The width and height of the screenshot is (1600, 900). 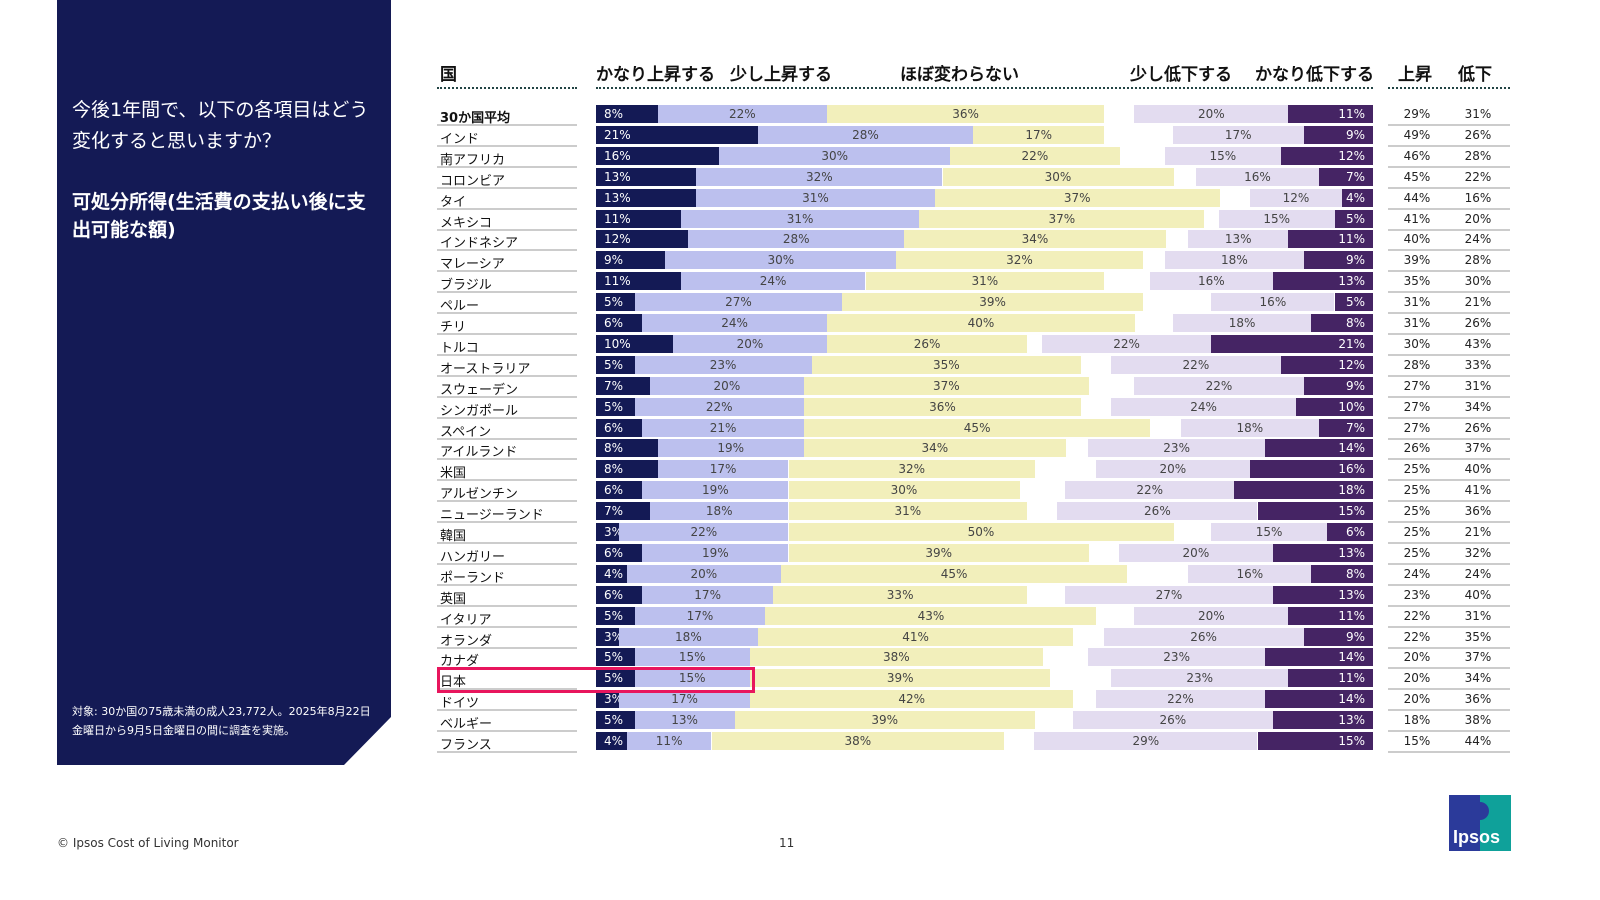 I want to click on up-total: 26%, so click(x=1417, y=448).